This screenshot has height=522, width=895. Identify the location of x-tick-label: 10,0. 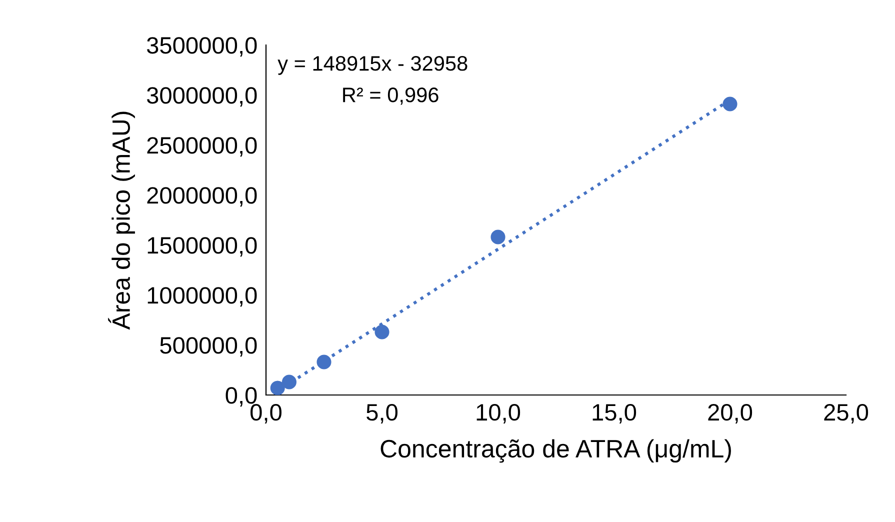
(498, 414).